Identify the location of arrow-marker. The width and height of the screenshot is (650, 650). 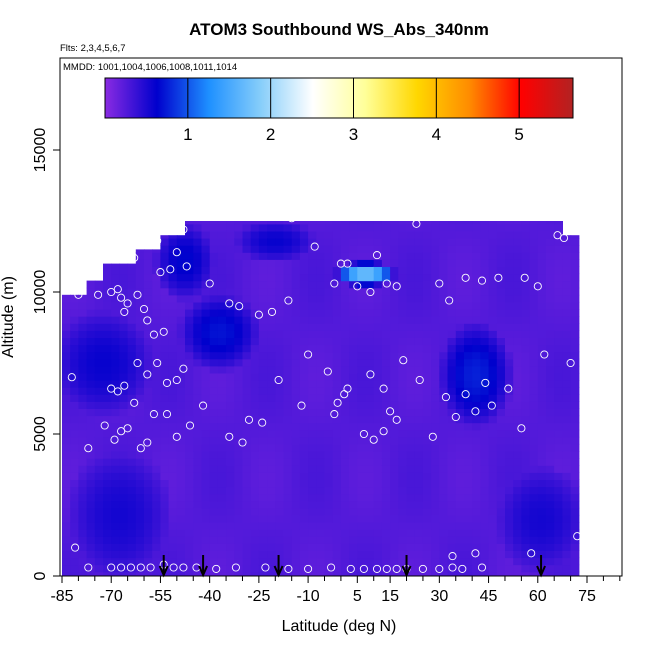
(163, 566).